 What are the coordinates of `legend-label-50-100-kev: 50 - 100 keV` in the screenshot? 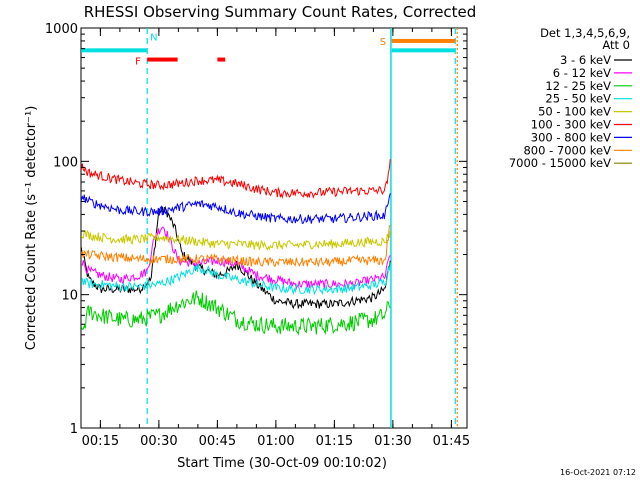 It's located at (574, 112).